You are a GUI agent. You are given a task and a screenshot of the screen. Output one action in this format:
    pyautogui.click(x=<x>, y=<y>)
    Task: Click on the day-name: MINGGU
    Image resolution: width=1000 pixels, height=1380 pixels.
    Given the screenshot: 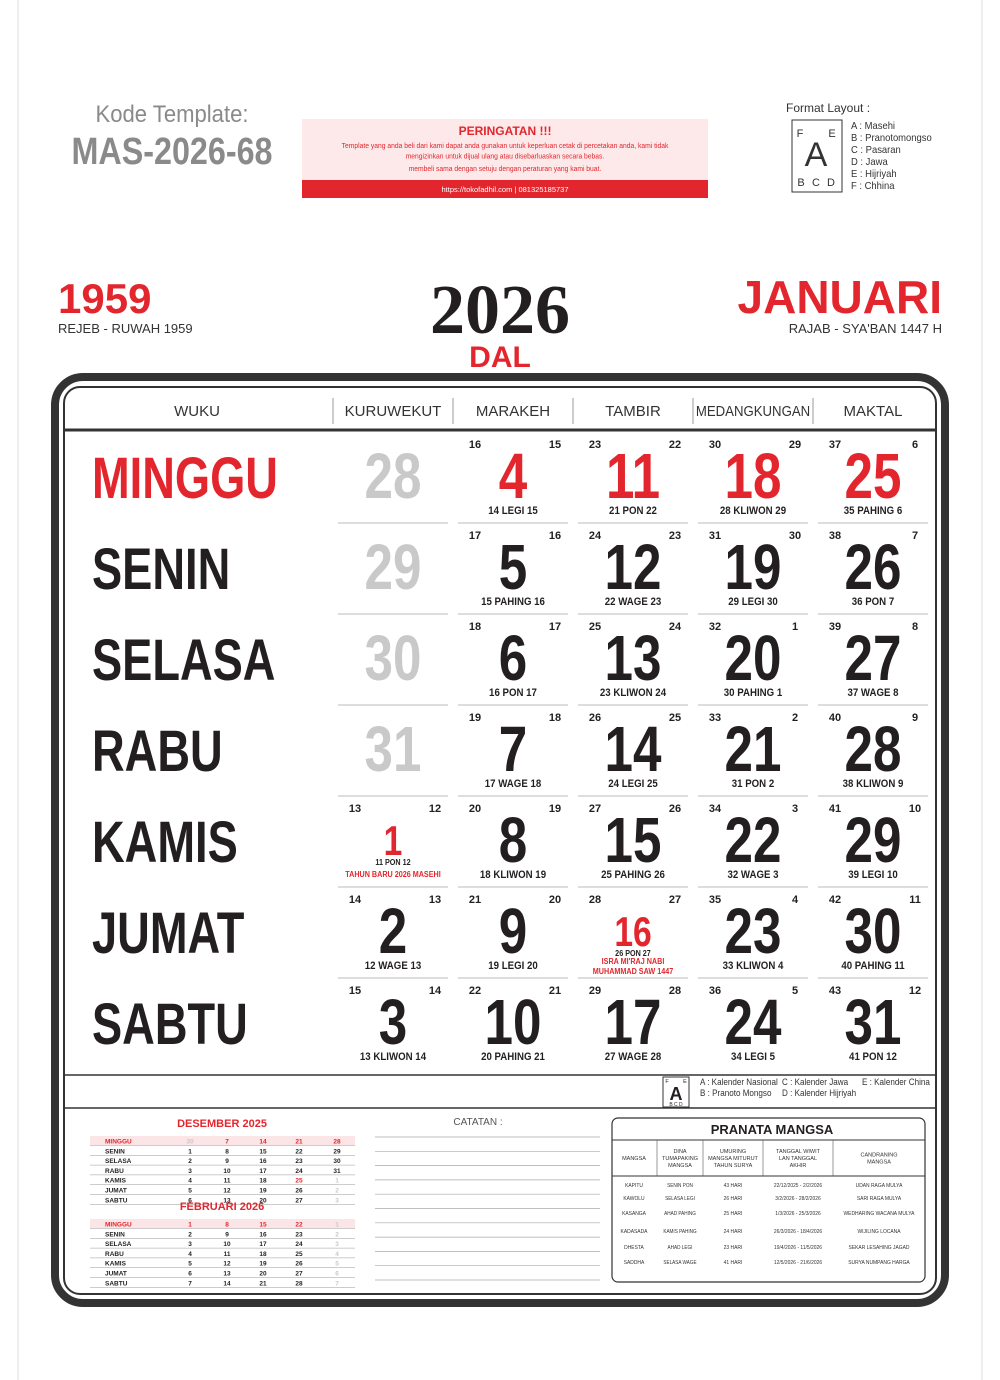 What is the action you would take?
    pyautogui.click(x=185, y=479)
    